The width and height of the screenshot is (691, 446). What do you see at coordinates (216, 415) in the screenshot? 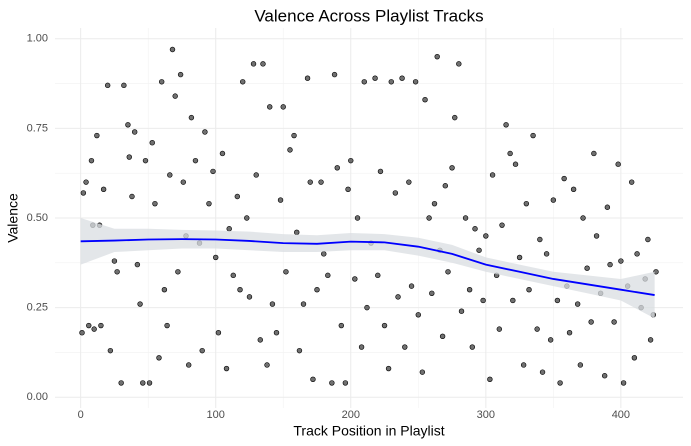
I see `x-tick-label: 100` at bounding box center [216, 415].